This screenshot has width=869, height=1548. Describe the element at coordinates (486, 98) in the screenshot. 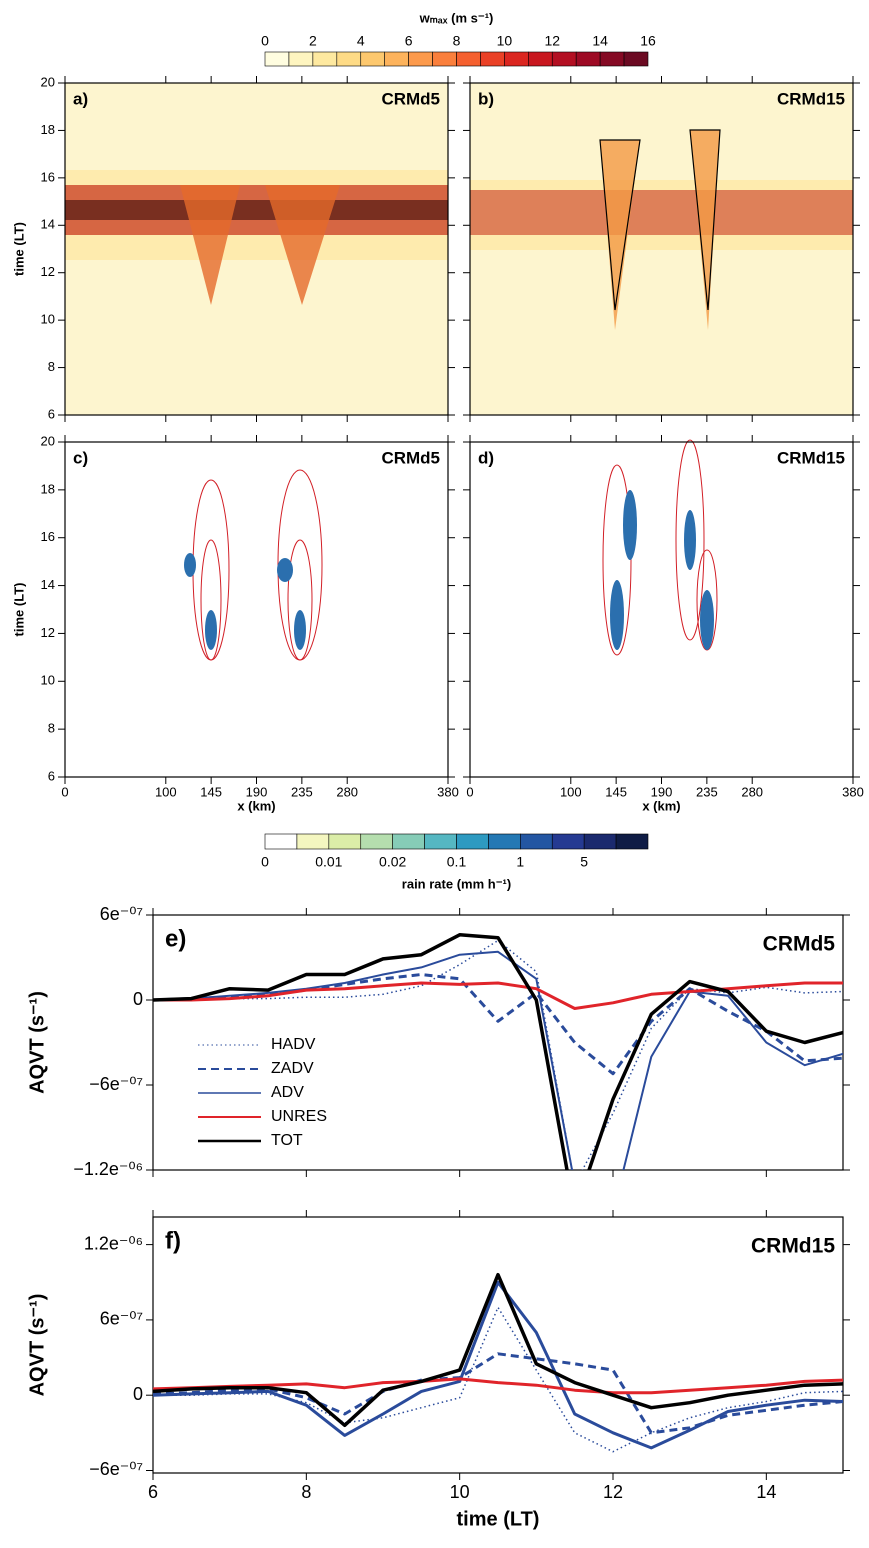

I see `panel-label: b)` at that location.